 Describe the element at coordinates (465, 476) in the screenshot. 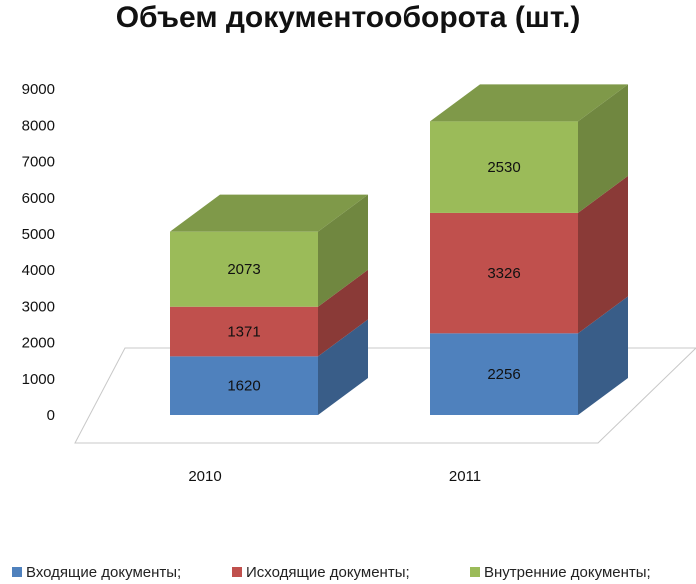

I see `x-tick-label: 2011` at that location.